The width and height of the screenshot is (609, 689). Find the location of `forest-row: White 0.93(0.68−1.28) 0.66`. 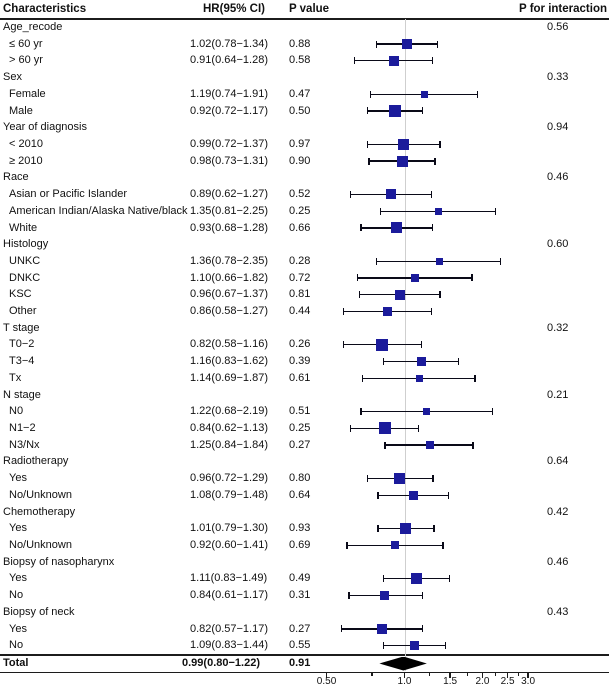

forest-row: White 0.93(0.68−1.28) 0.66 is located at coordinates (304, 228).